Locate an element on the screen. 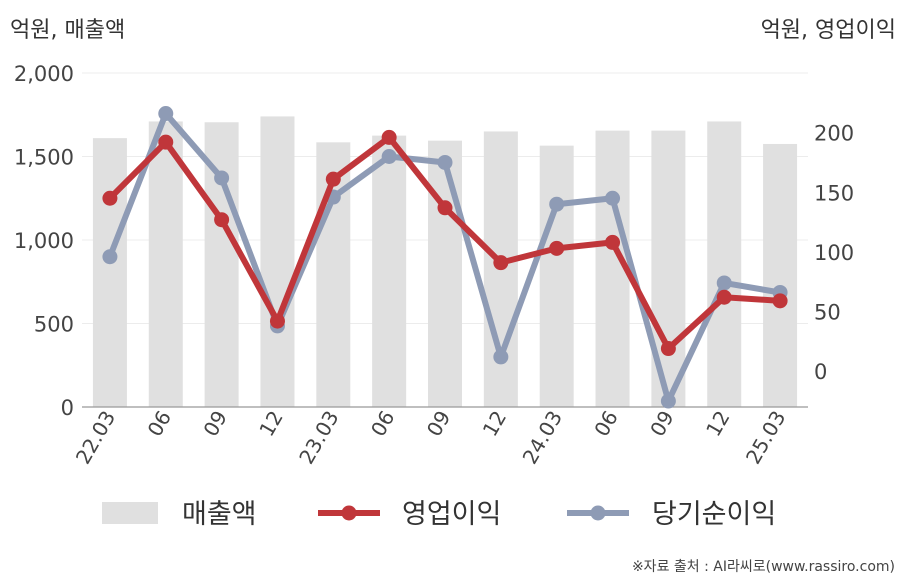 This screenshot has width=908, height=580. x-tick-label: 25.03 is located at coordinates (765, 438).